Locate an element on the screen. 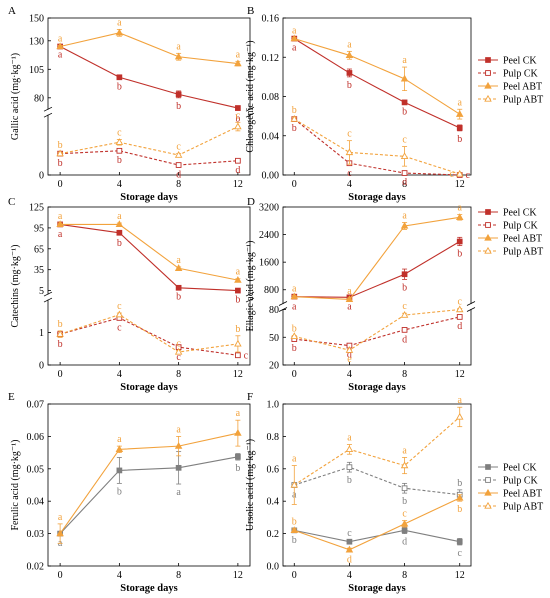  y-tick-label: 0.2 is located at coordinates (273, 534).